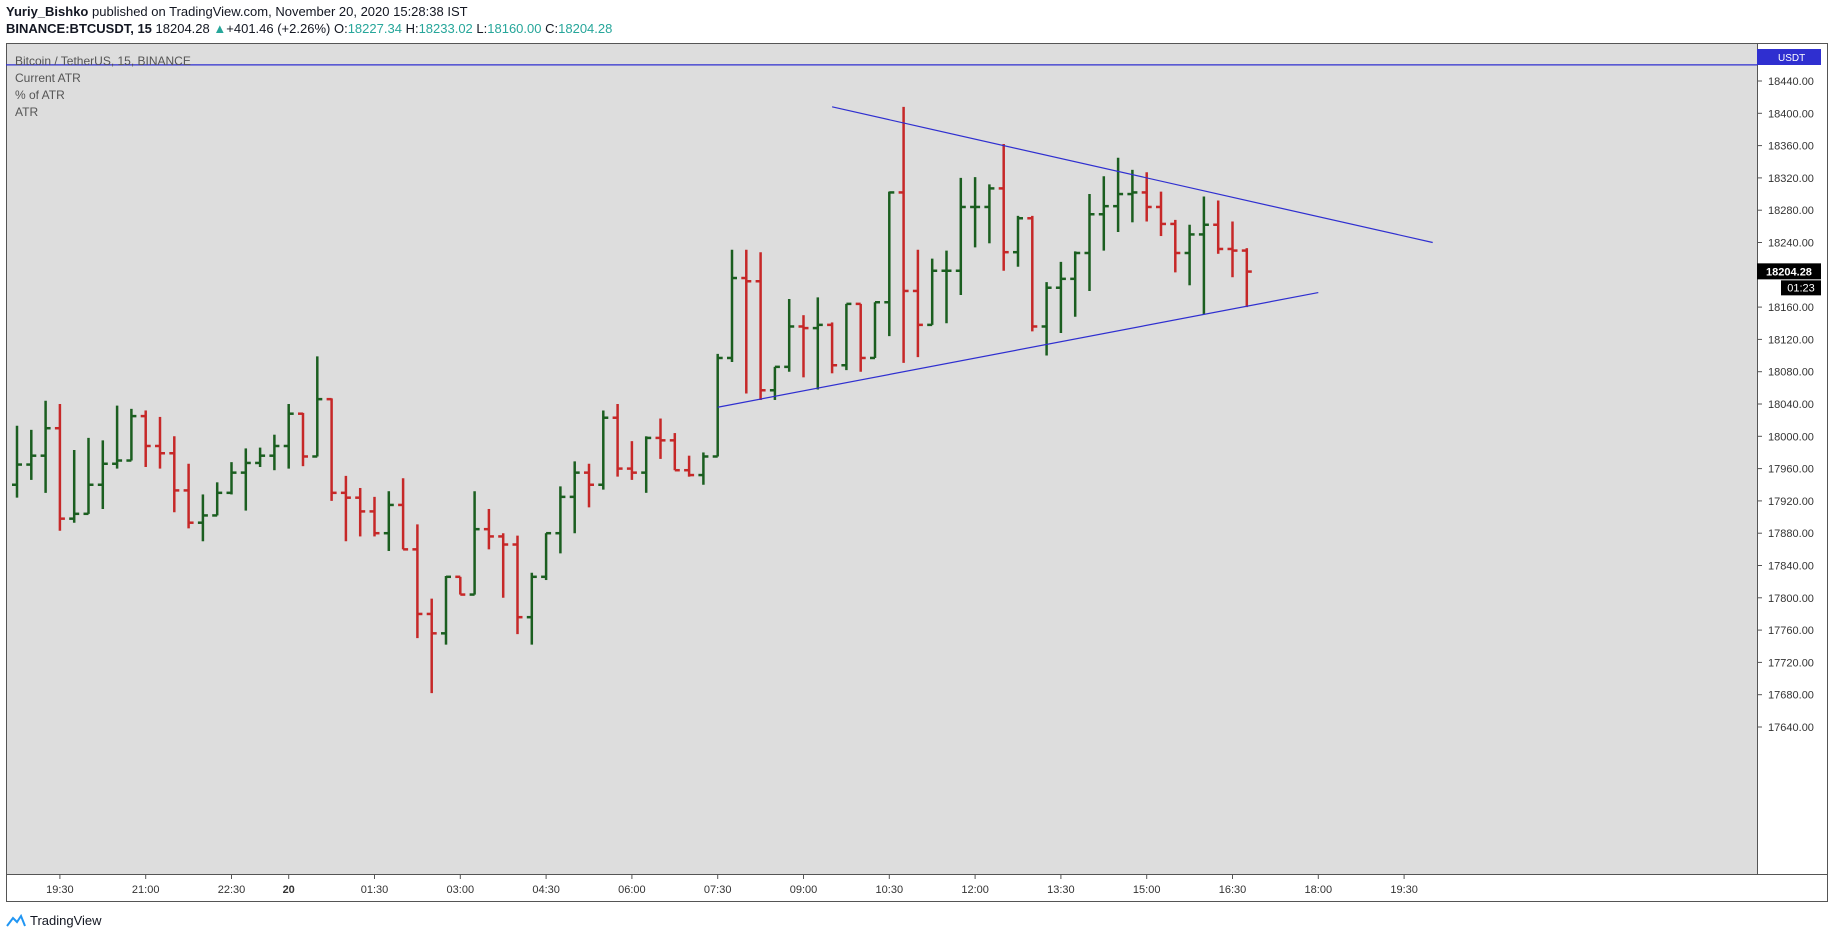 Image resolution: width=1828 pixels, height=940 pixels. Describe the element at coordinates (1789, 271) in the screenshot. I see `last-price-tag: 18204.28` at that location.